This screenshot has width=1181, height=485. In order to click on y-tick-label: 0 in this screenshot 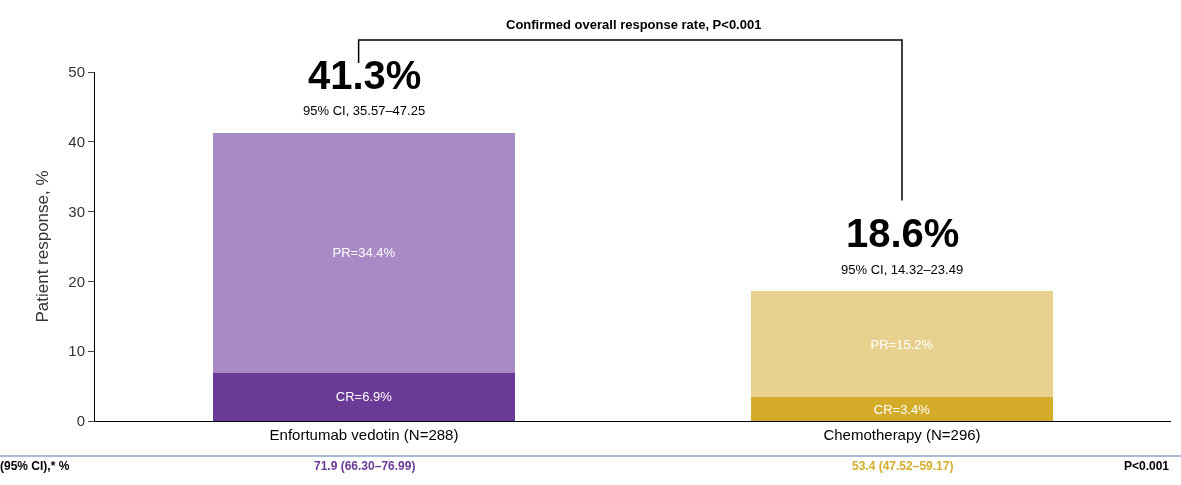, I will do `click(80, 421)`.